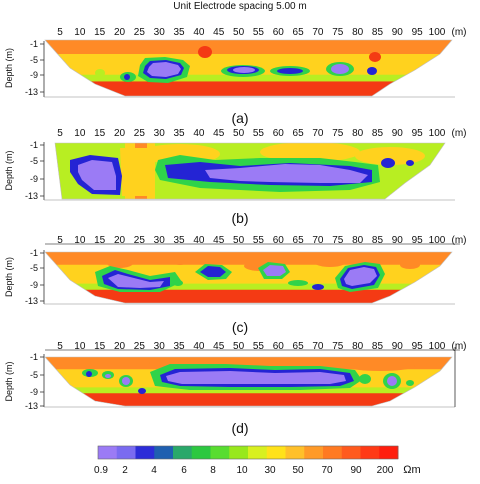 This screenshot has width=480, height=484. Describe the element at coordinates (101, 470) in the screenshot. I see `colorbar-tick-label: 0.9` at that location.